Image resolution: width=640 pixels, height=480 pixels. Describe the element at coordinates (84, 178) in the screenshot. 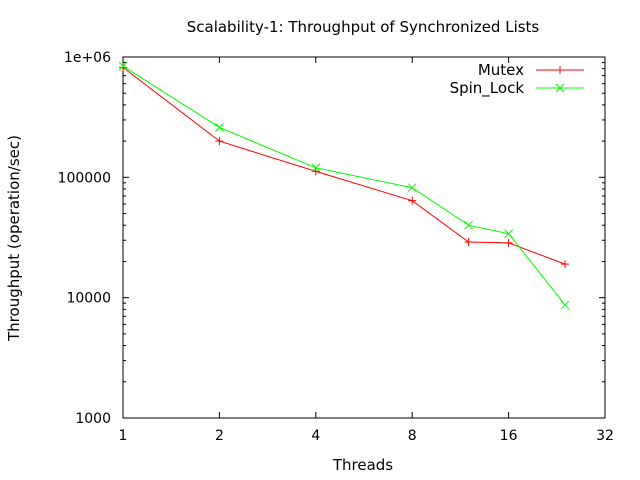

I see `y-tick-label: 100000` at that location.